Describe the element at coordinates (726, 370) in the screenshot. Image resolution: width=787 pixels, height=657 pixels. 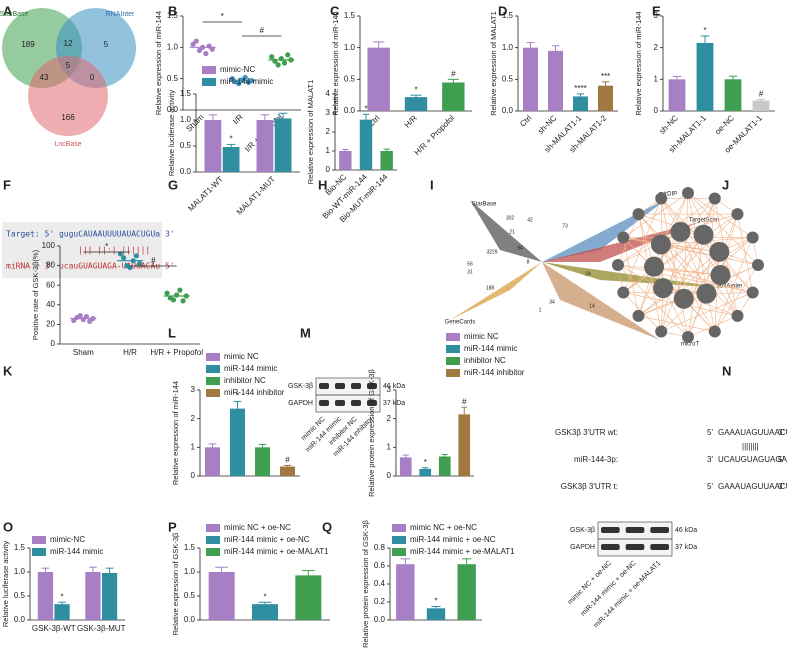
I see `panel-label: N` at that location.